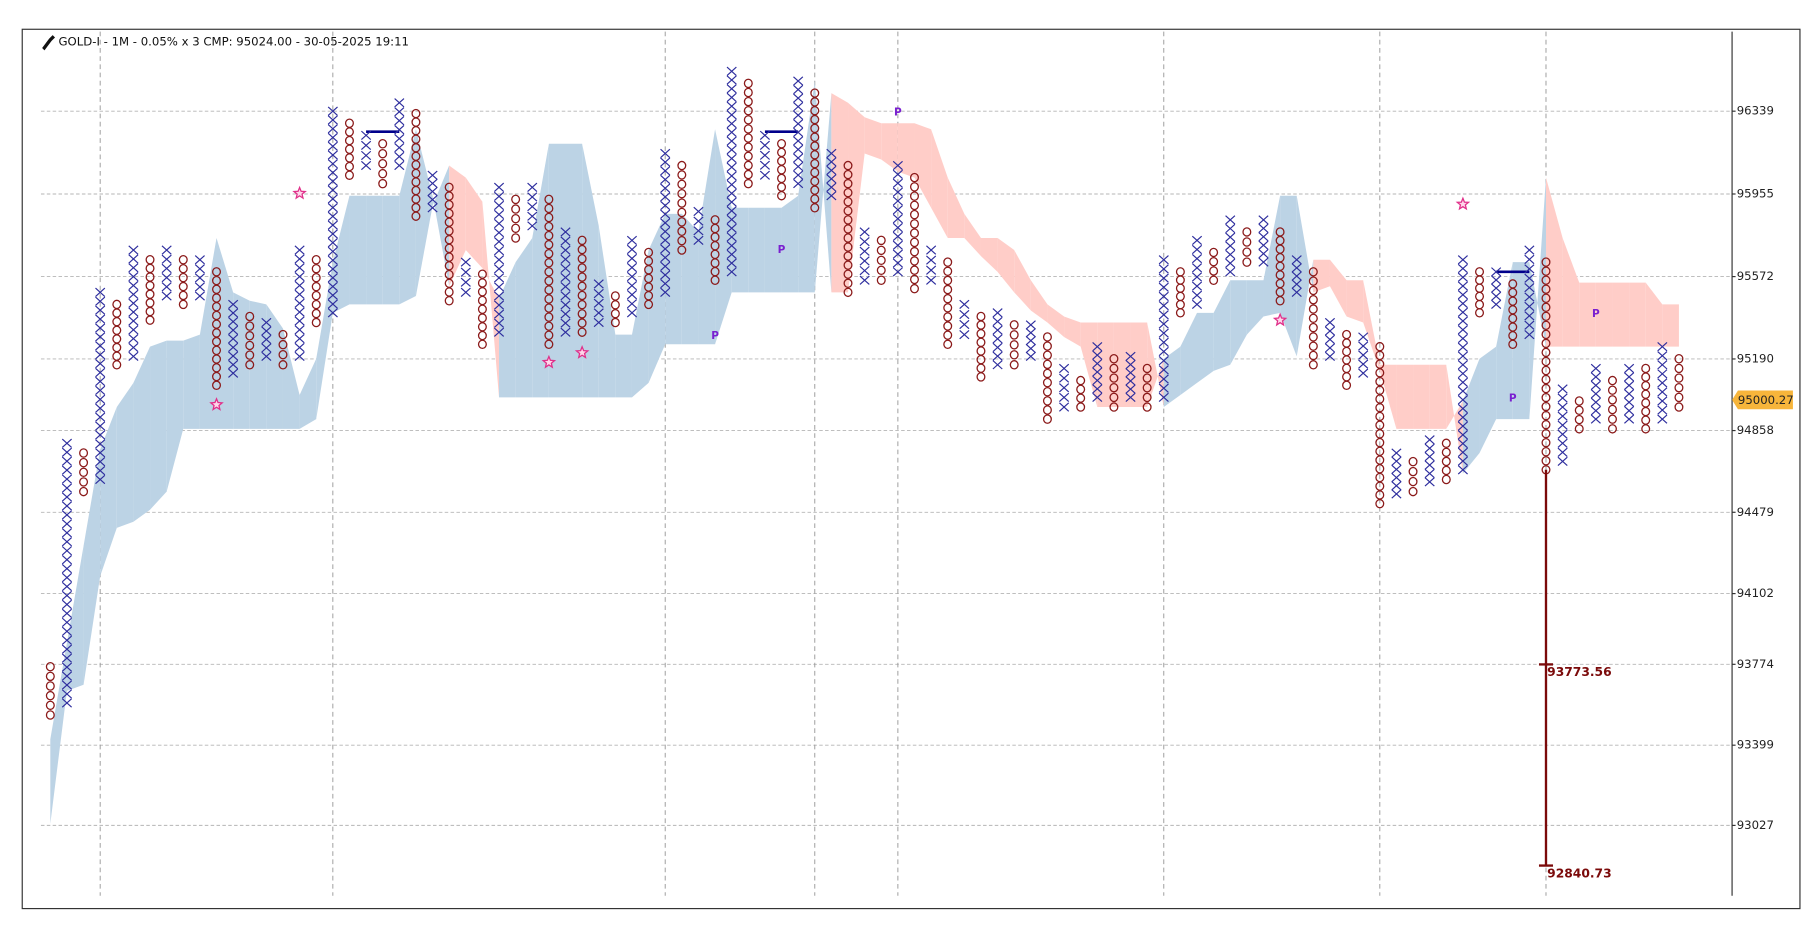  What do you see at coordinates (1463, 203) in the screenshot?
I see `star-marker` at bounding box center [1463, 203].